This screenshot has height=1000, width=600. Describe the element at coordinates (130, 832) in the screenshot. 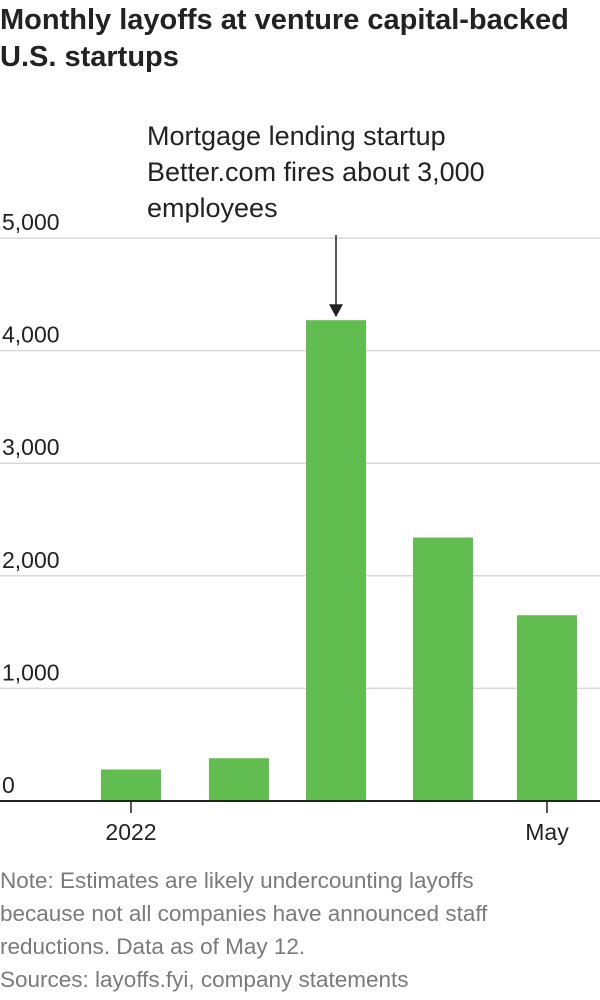

I see `x-tick-label: 2022` at that location.